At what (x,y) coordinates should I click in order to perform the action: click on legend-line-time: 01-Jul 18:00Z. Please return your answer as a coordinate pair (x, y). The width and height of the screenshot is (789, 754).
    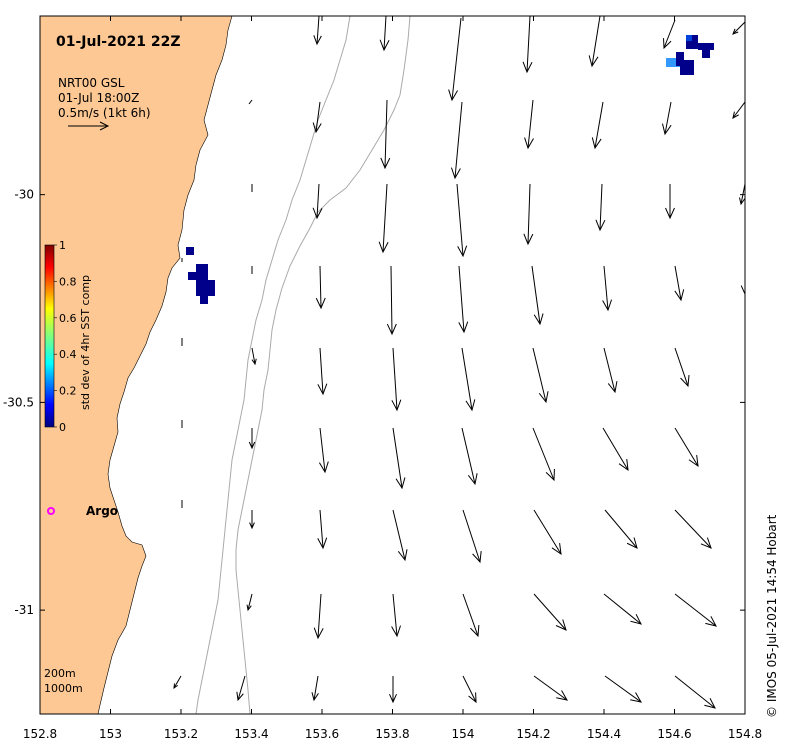
    Looking at the image, I should click on (98, 98).